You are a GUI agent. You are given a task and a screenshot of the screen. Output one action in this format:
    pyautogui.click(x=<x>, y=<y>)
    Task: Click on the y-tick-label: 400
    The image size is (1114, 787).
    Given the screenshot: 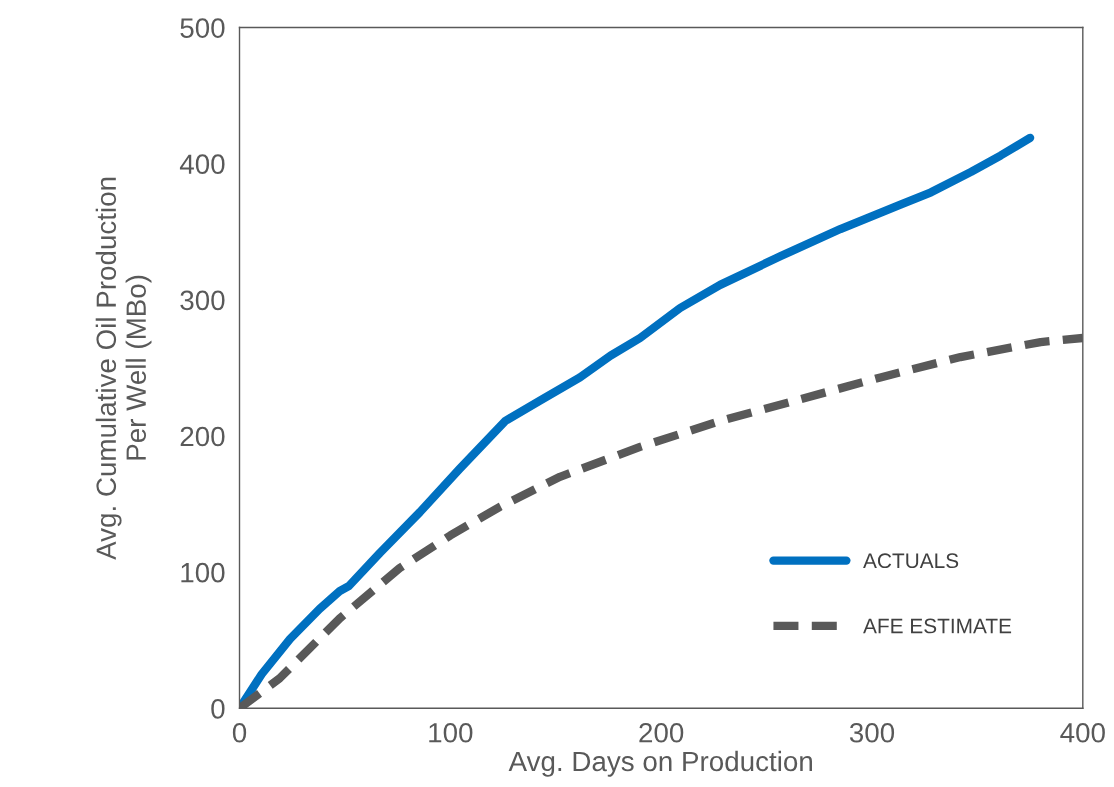 What is the action you would take?
    pyautogui.click(x=202, y=164)
    